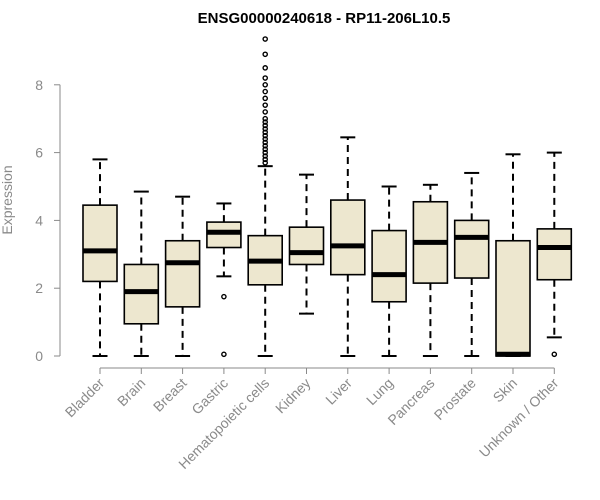  Describe the element at coordinates (48, 220) in the screenshot. I see `y-axis: 0 2 4 6 8` at that location.